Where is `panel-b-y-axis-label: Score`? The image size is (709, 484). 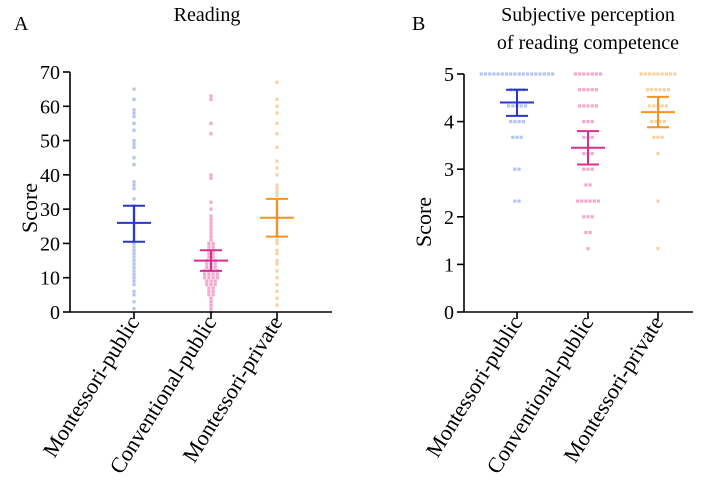 panel-b-y-axis-label: Score is located at coordinates (423, 222).